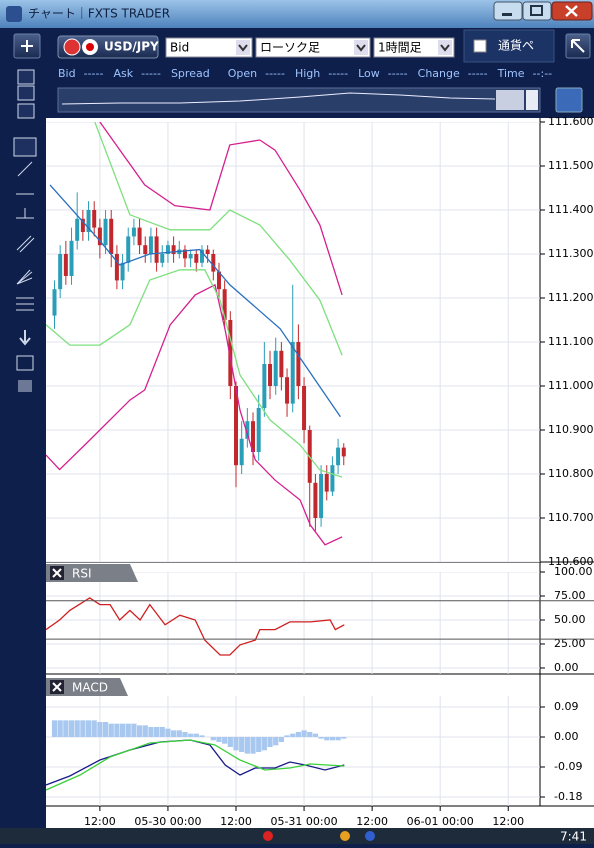  I want to click on y-tick-label: 111.200, so click(571, 297).